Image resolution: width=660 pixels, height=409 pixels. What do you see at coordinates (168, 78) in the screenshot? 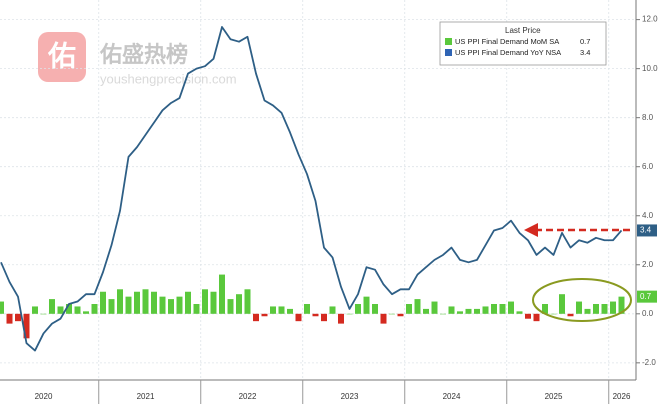
I see `watermark-url: youshengprecision.com` at bounding box center [168, 78].